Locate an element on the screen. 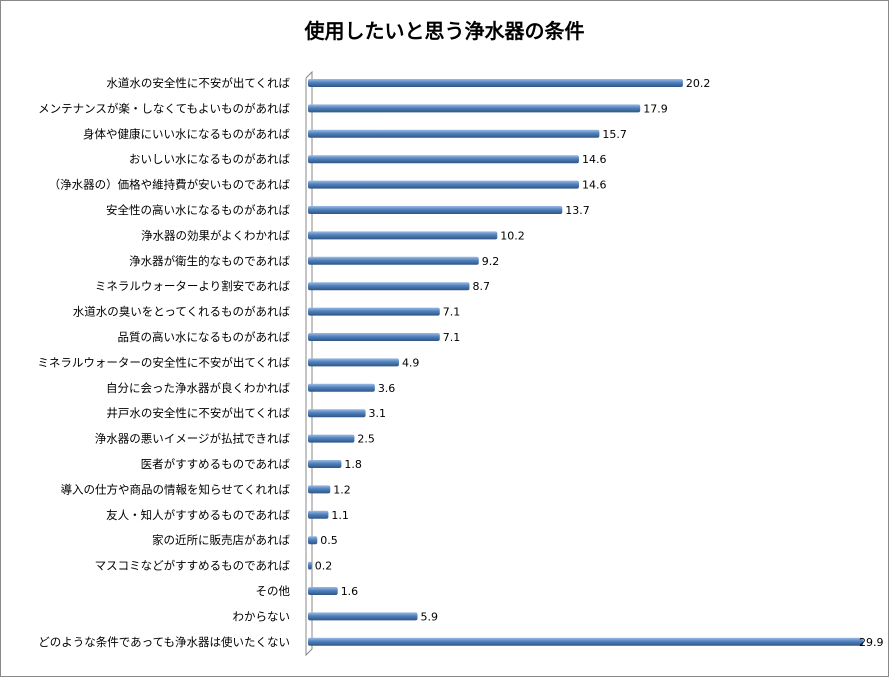 This screenshot has height=678, width=891. value-label: 17.9 is located at coordinates (655, 108).